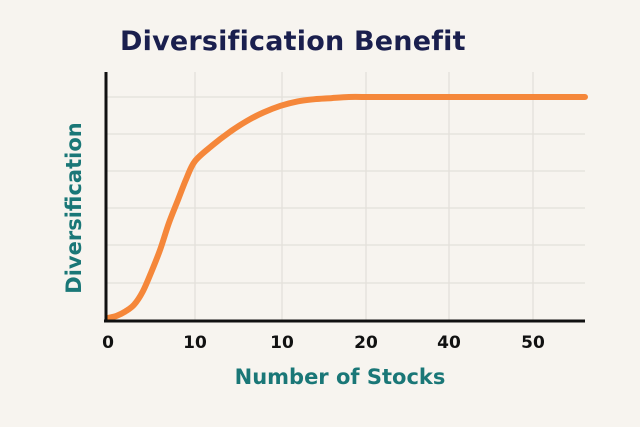  What do you see at coordinates (74, 208) in the screenshot?
I see `y-axis-label: Diversification` at bounding box center [74, 208].